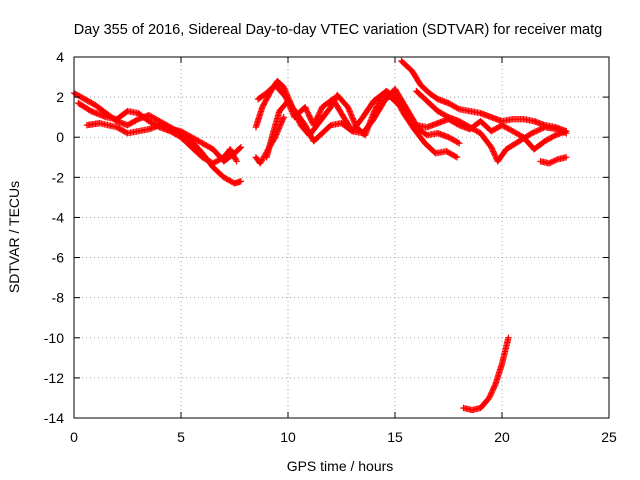  I want to click on x-tick-label: 20, so click(502, 437).